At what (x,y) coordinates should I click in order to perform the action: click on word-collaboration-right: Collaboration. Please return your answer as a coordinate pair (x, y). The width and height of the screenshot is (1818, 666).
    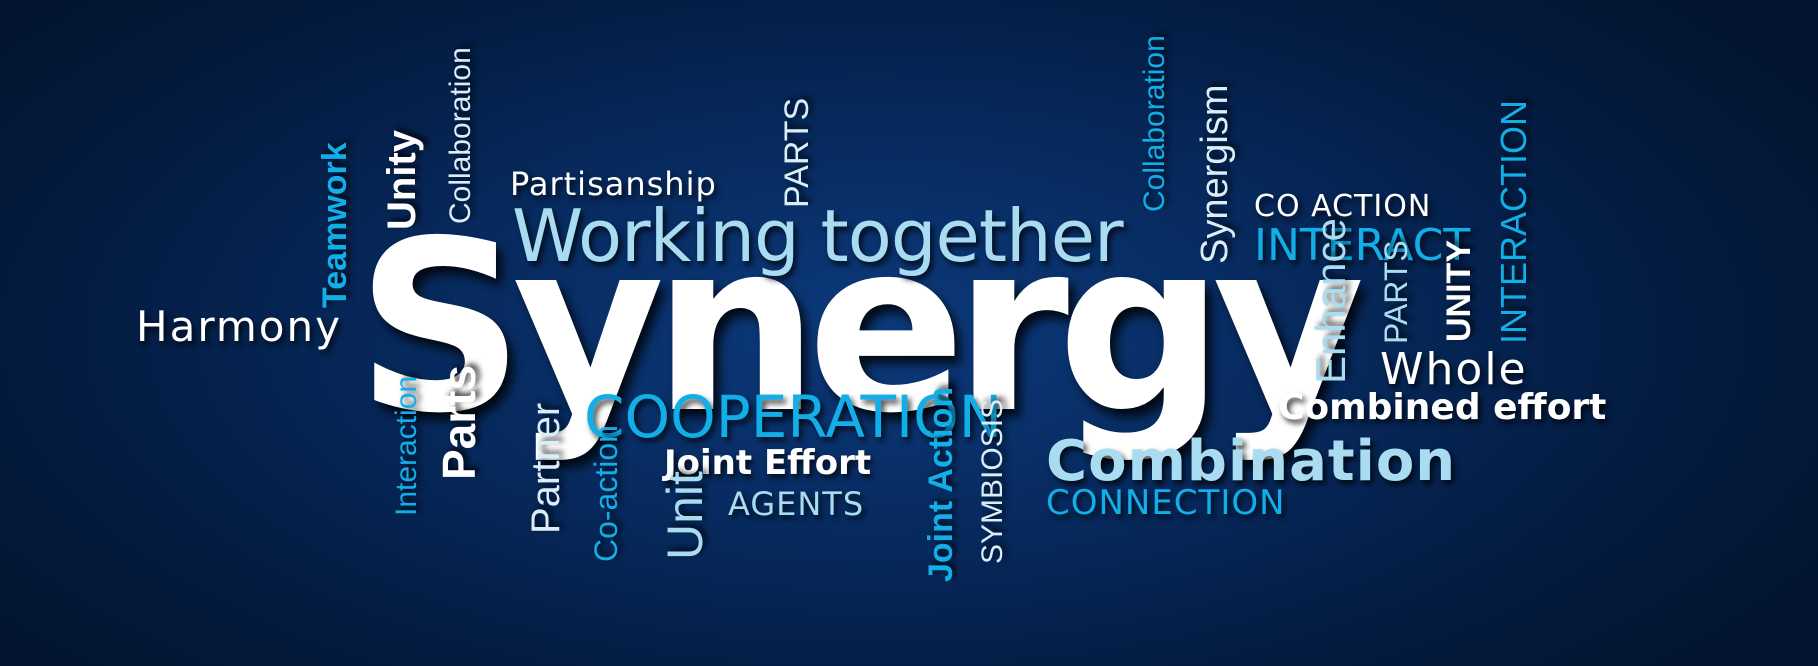
    Looking at the image, I should click on (1154, 123).